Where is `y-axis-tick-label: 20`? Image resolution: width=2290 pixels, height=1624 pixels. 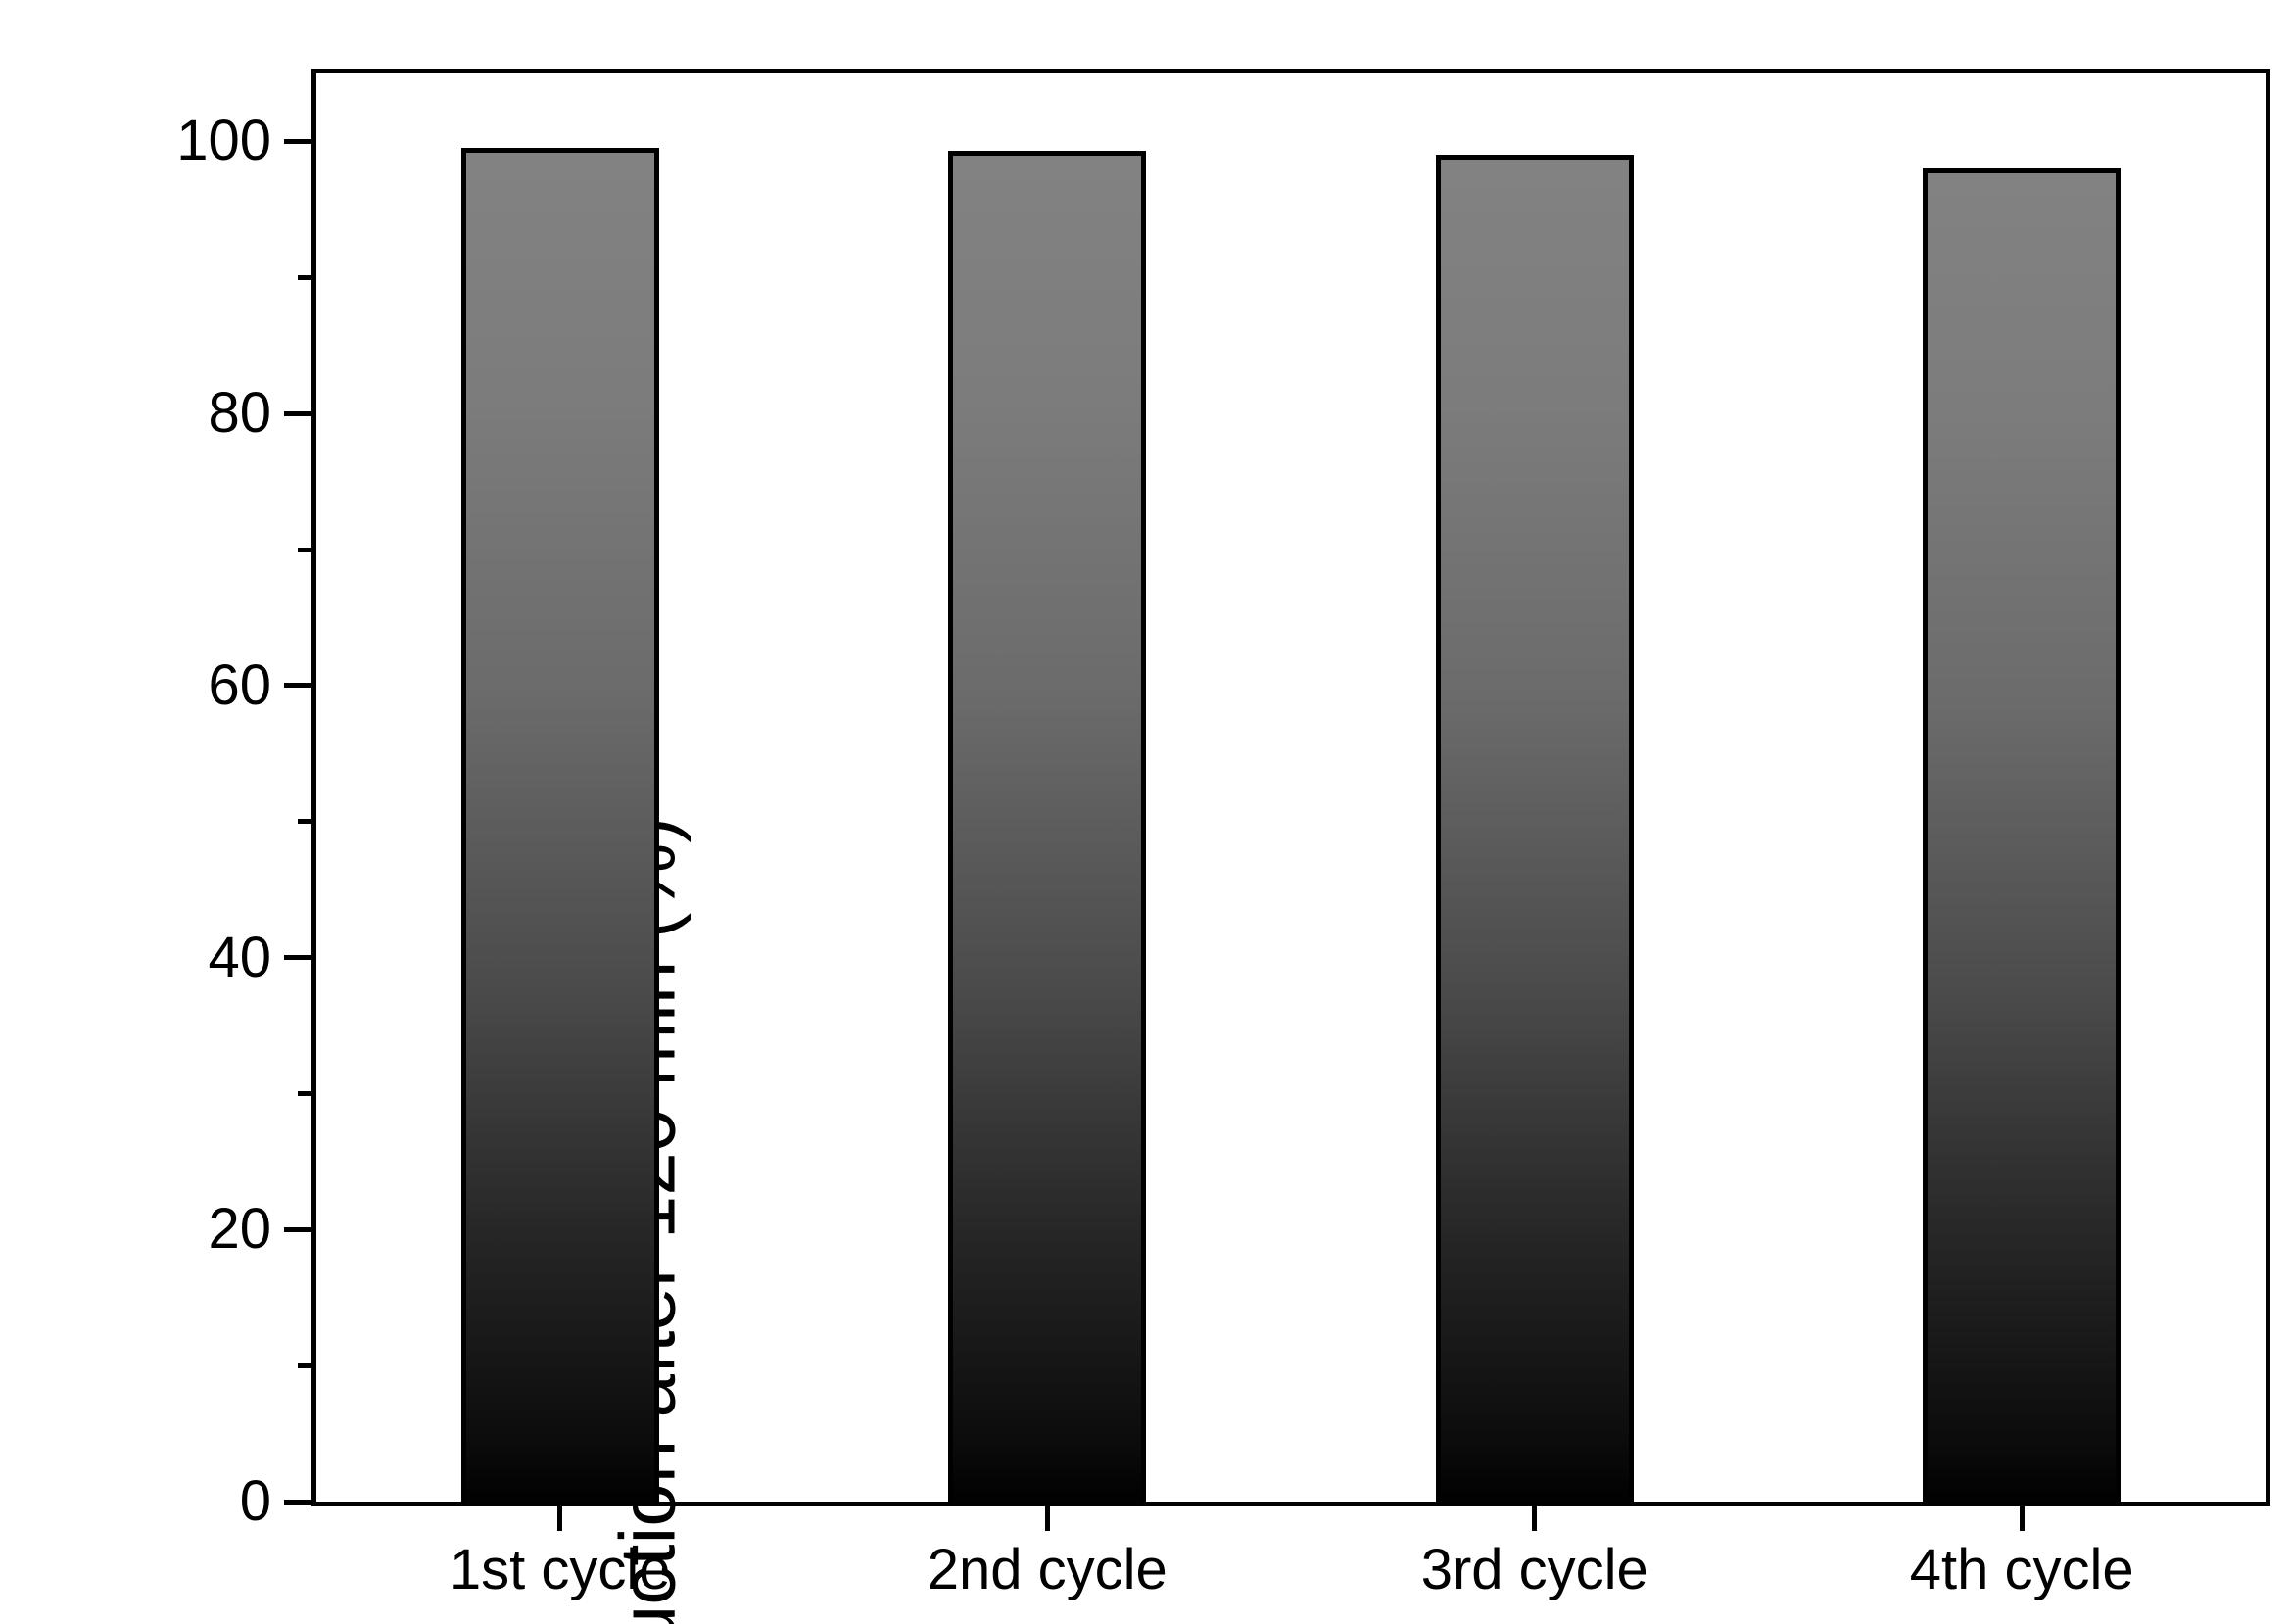
y-axis-tick-label: 20 is located at coordinates (240, 1229).